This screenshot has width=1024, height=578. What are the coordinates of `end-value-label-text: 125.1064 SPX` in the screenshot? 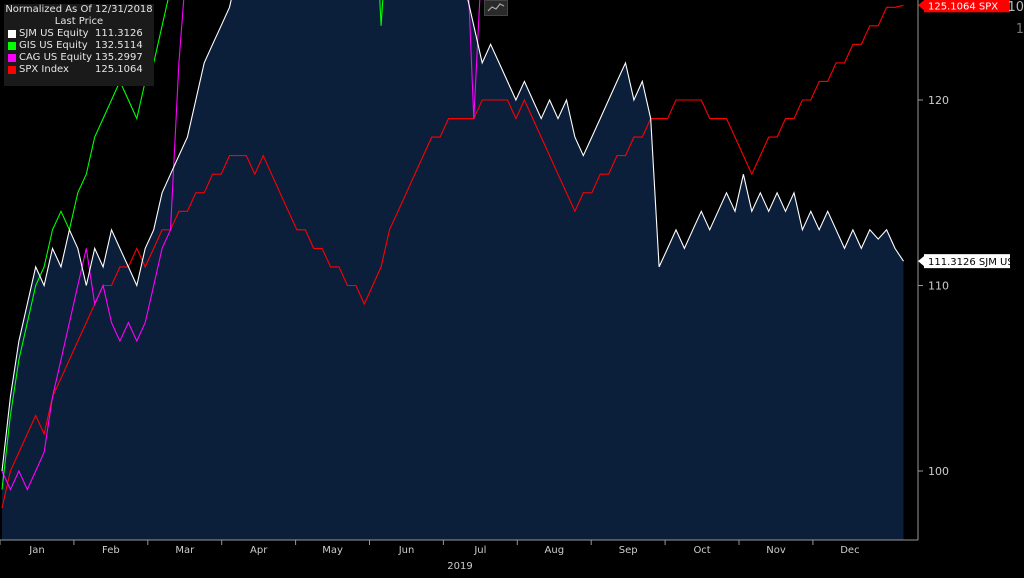 It's located at (963, 6).